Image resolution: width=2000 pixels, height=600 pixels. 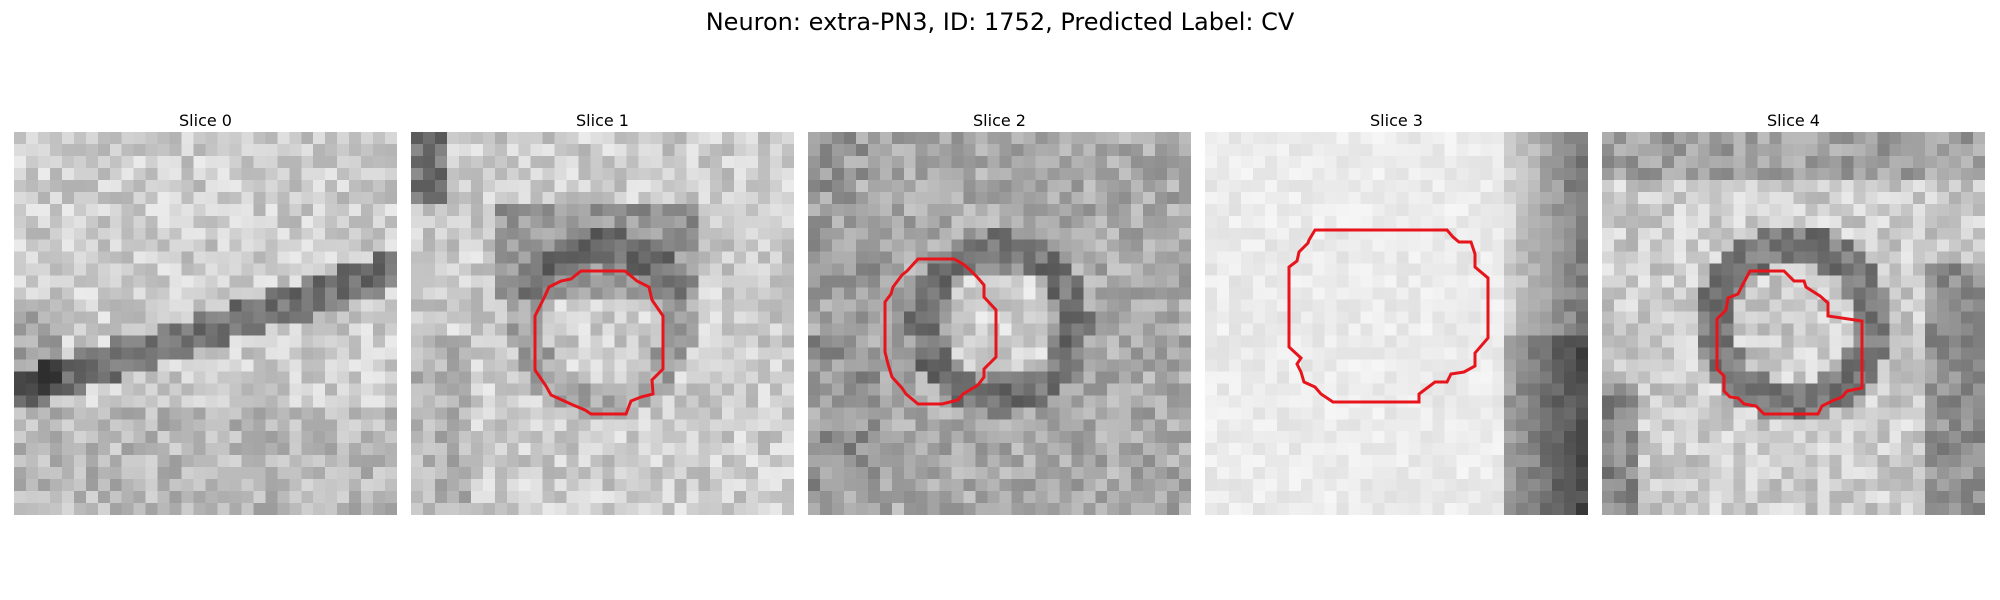 What do you see at coordinates (1793, 120) in the screenshot?
I see `slice-title: Slice 4` at bounding box center [1793, 120].